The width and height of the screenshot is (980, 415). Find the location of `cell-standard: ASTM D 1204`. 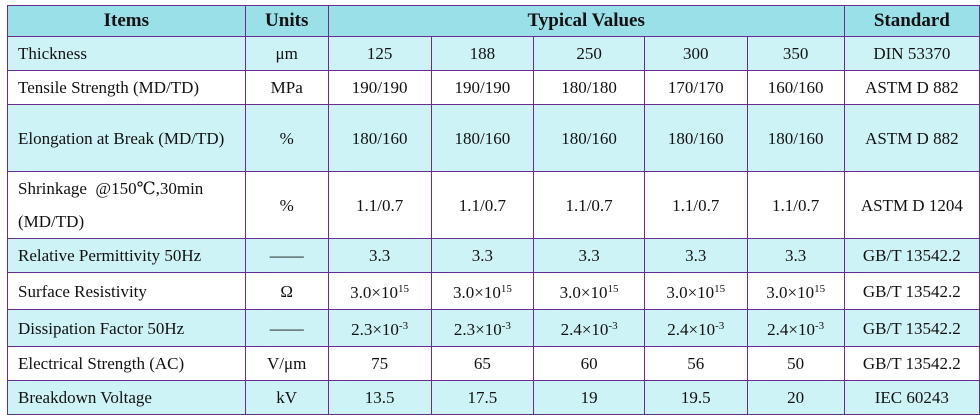

cell-standard: ASTM D 1204 is located at coordinates (911, 205).